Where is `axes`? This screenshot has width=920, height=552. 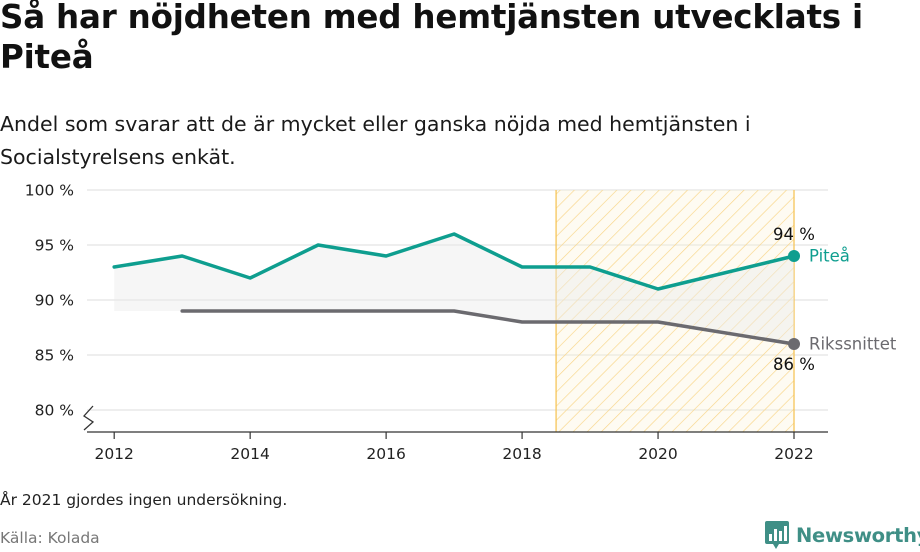 axes is located at coordinates (455, 422).